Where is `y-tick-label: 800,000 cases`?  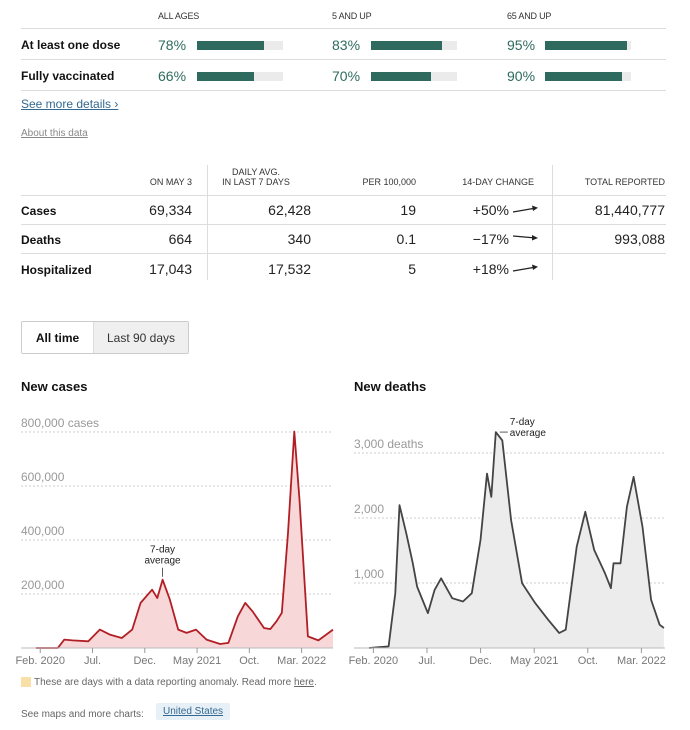
y-tick-label: 800,000 cases is located at coordinates (60, 423).